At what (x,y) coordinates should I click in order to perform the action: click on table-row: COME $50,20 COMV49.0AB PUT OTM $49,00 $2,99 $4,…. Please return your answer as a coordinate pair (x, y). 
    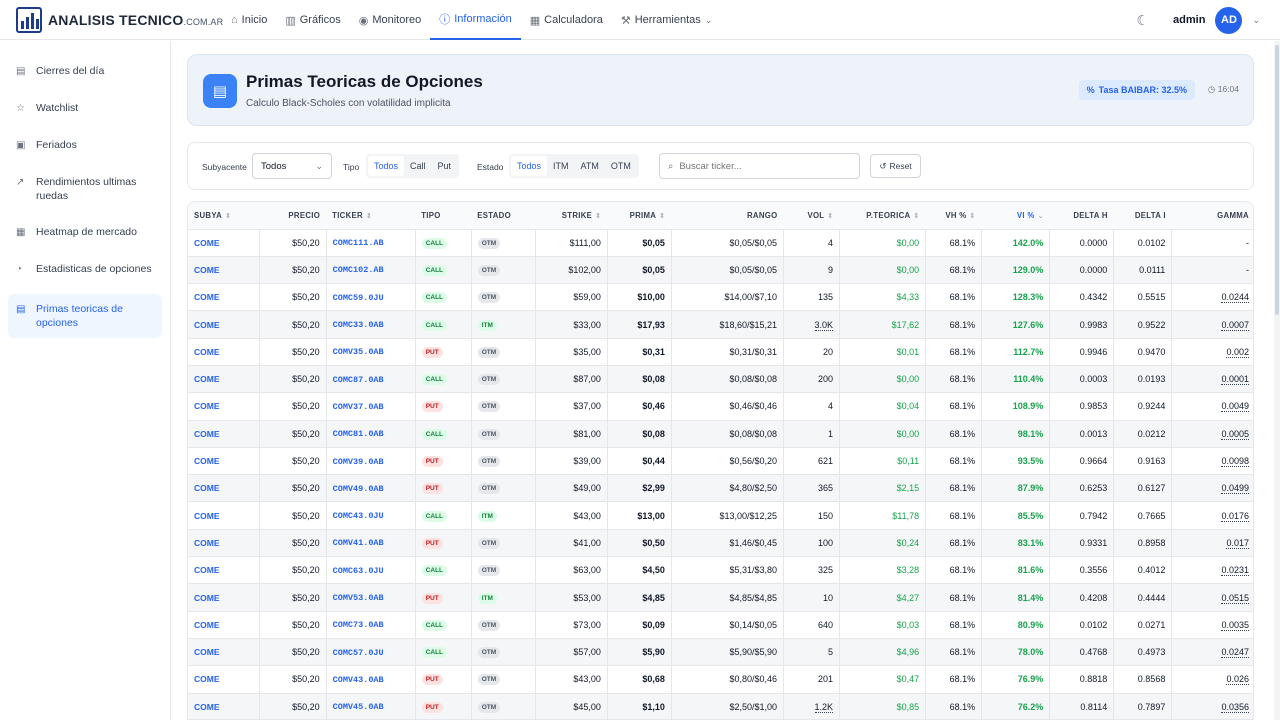
    Looking at the image, I should click on (720, 488).